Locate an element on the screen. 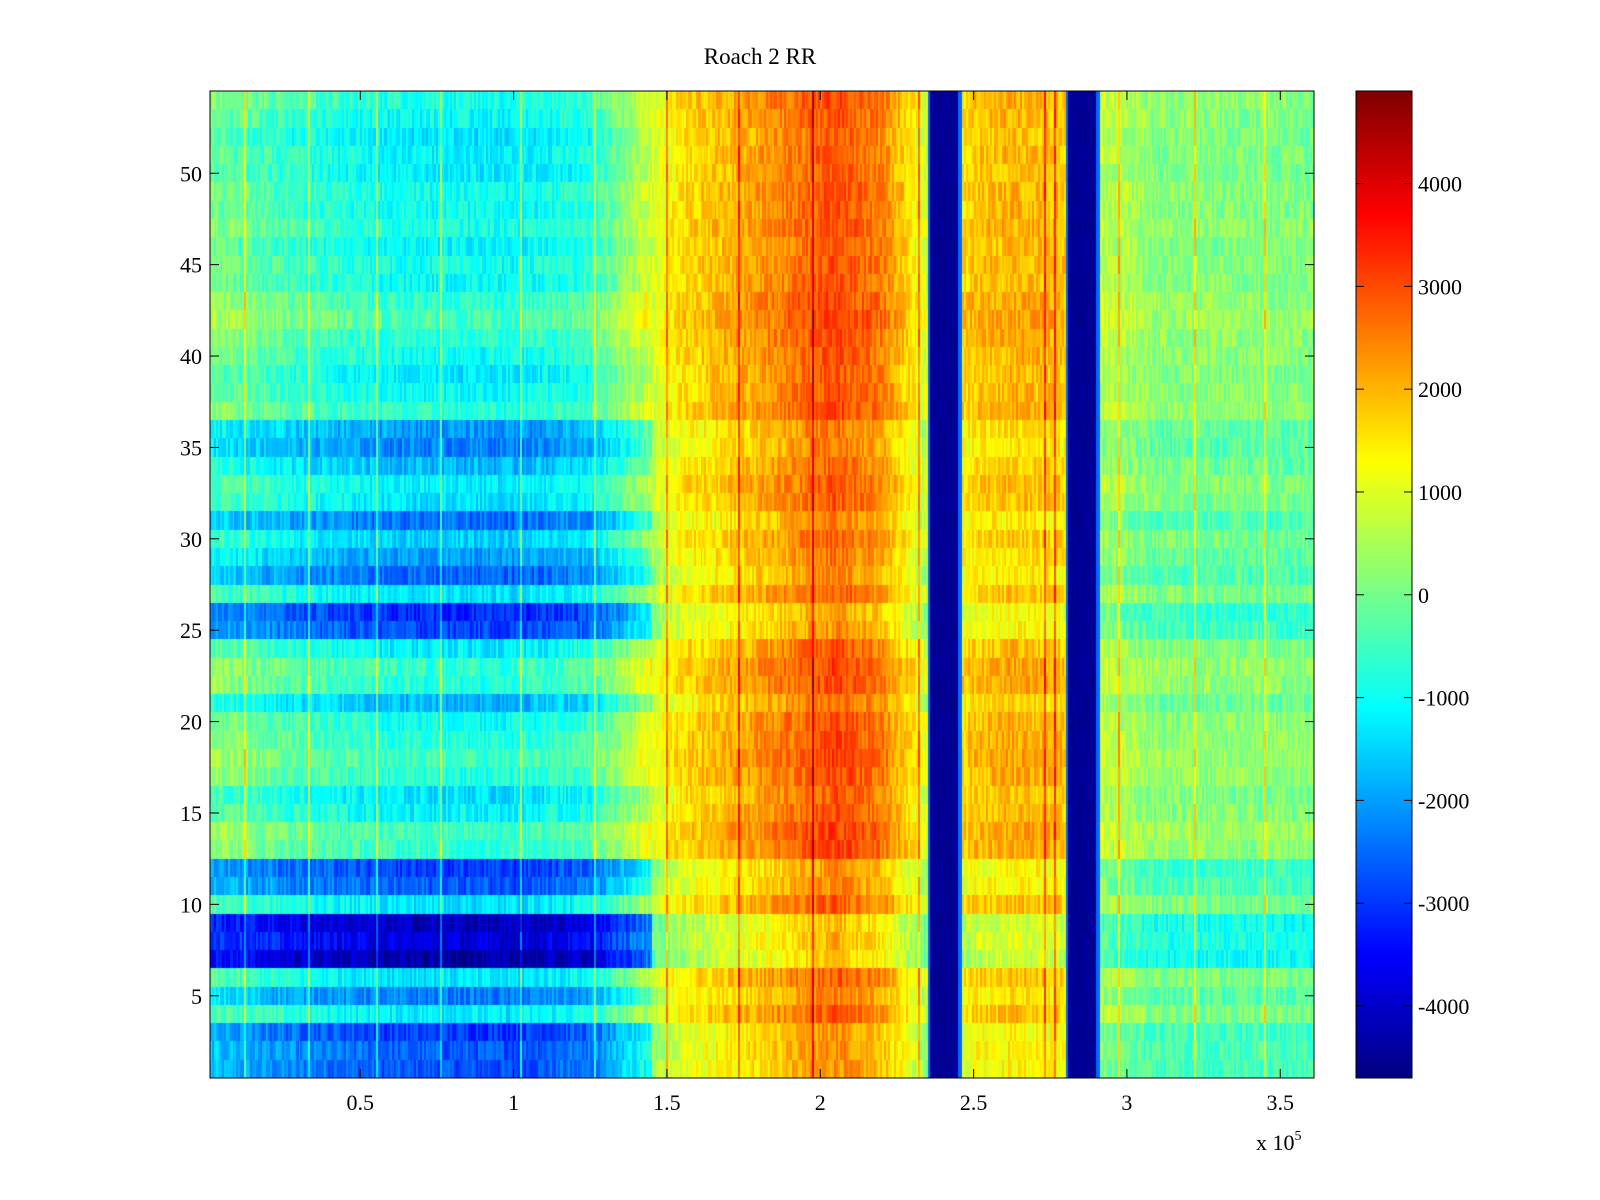  colorbar-gradient is located at coordinates (1384, 584).